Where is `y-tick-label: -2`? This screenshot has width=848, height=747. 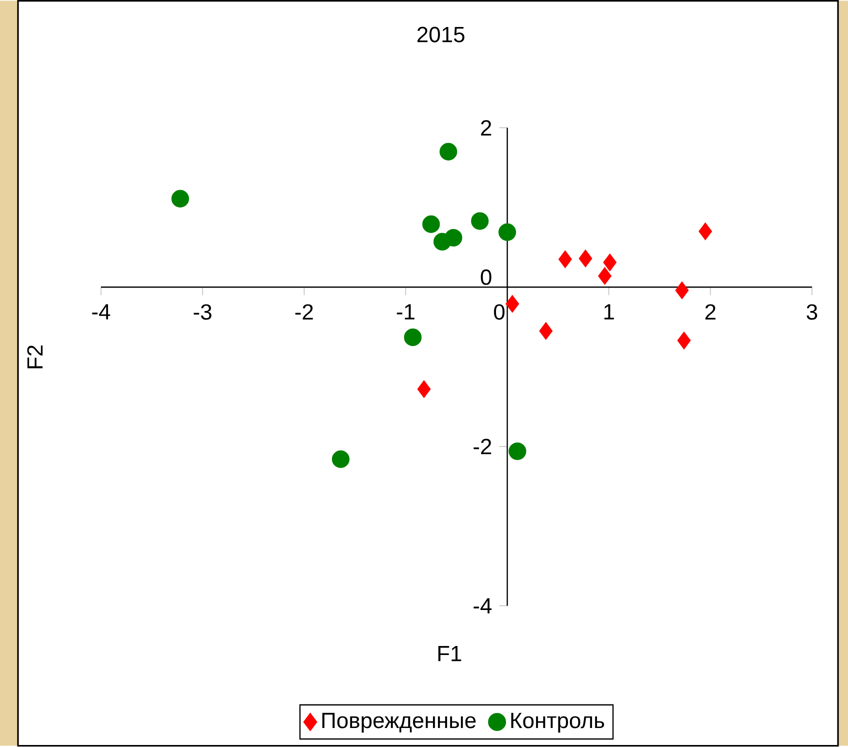
y-tick-label: -2 is located at coordinates (483, 446).